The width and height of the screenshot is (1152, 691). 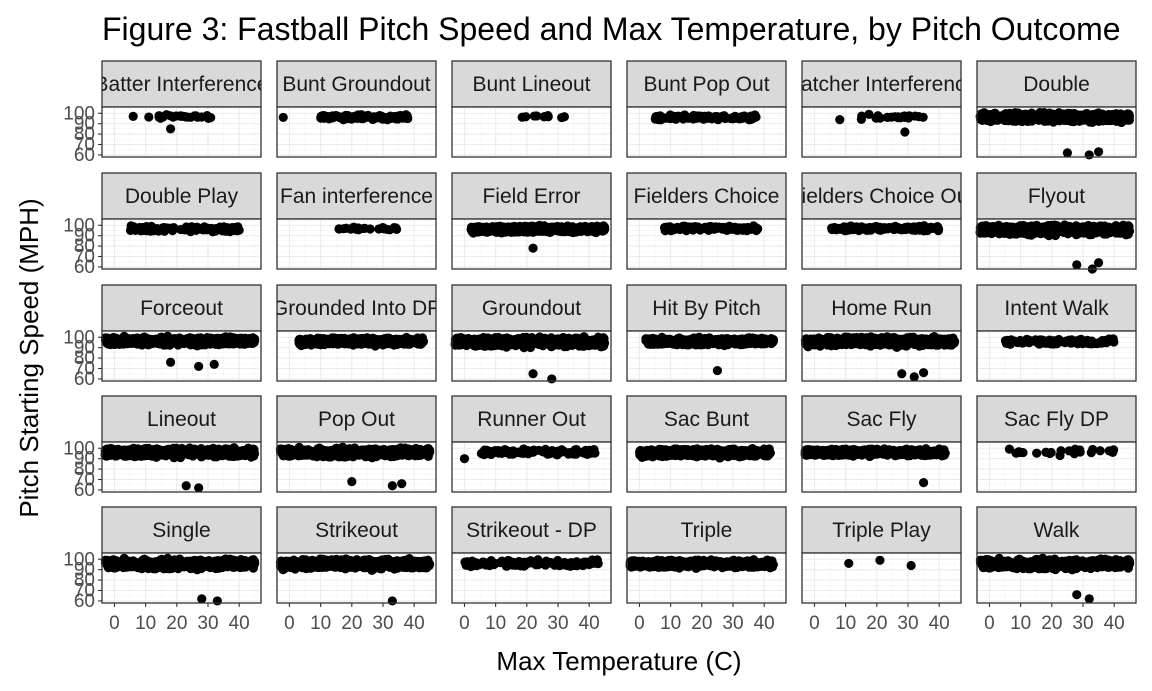 What do you see at coordinates (1056, 110) in the screenshot?
I see `facet-panel: Double` at bounding box center [1056, 110].